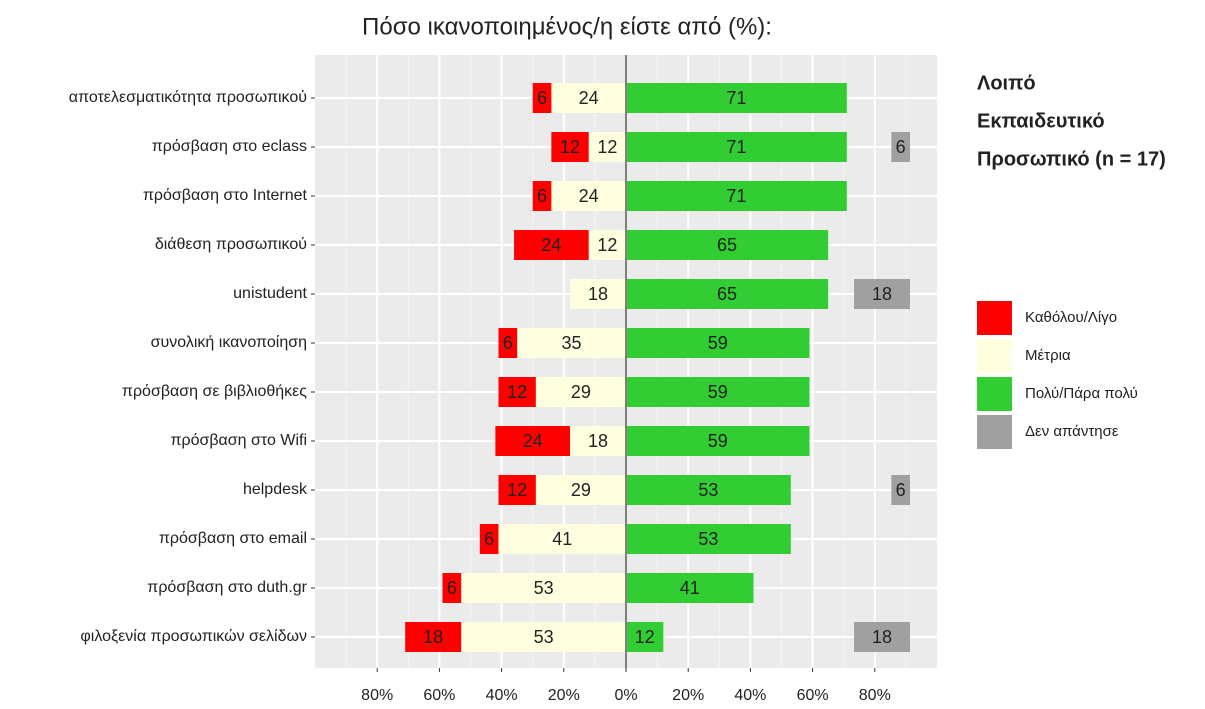 This screenshot has height=709, width=1205. I want to click on x-tick-label: 60%, so click(813, 695).